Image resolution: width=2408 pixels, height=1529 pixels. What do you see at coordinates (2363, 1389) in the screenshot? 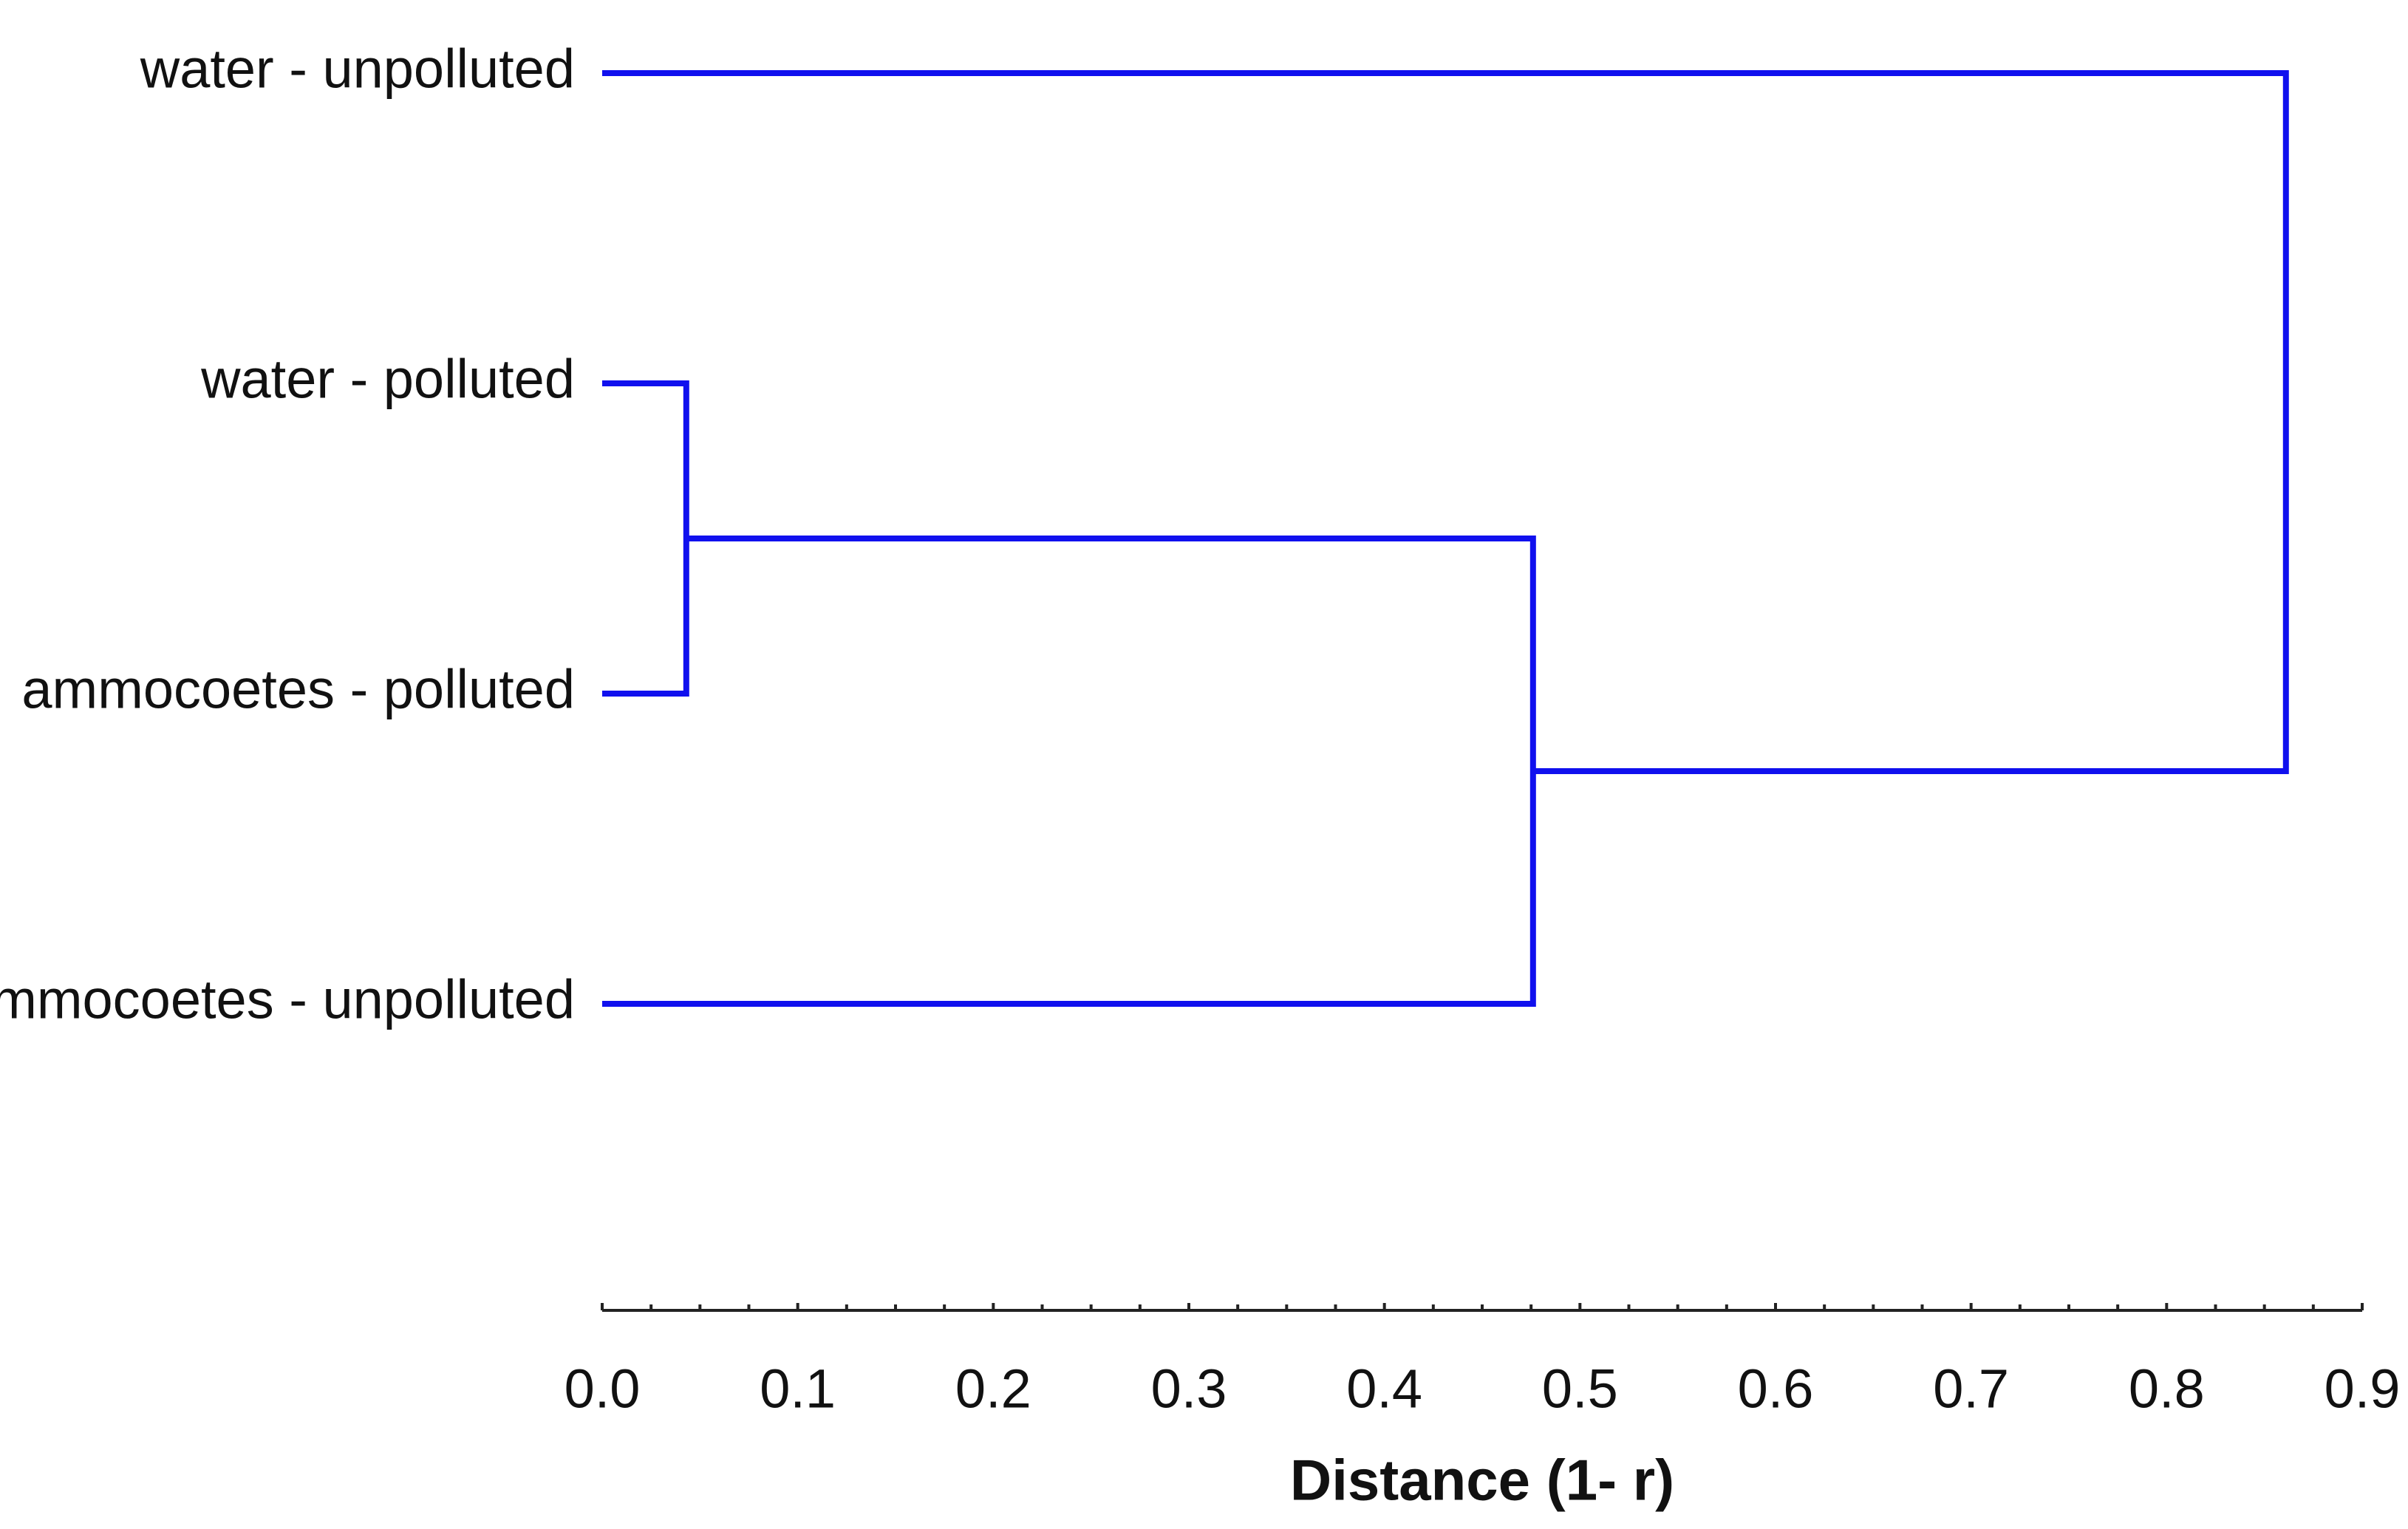
I see `x-tick-label: 0.9` at bounding box center [2363, 1389].